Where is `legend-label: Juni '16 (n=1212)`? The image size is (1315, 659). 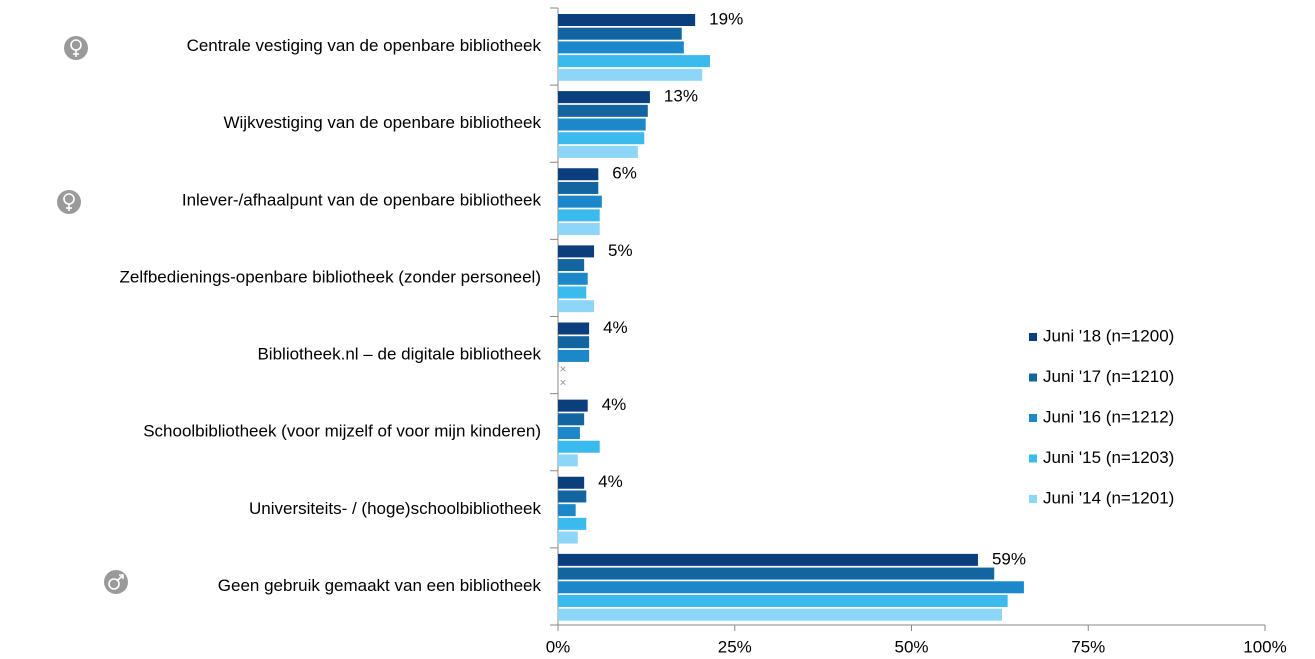 legend-label: Juni '16 (n=1212) is located at coordinates (1108, 416).